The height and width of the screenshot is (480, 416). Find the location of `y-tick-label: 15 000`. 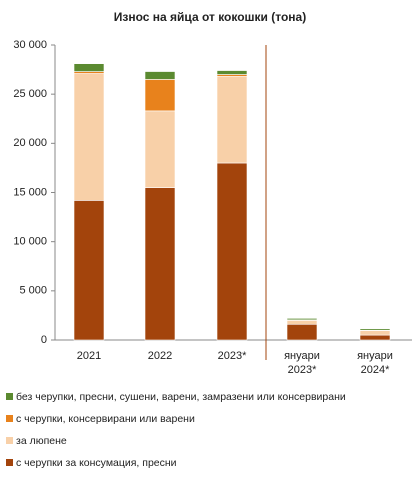

y-tick-label: 15 000 is located at coordinates (30, 192).